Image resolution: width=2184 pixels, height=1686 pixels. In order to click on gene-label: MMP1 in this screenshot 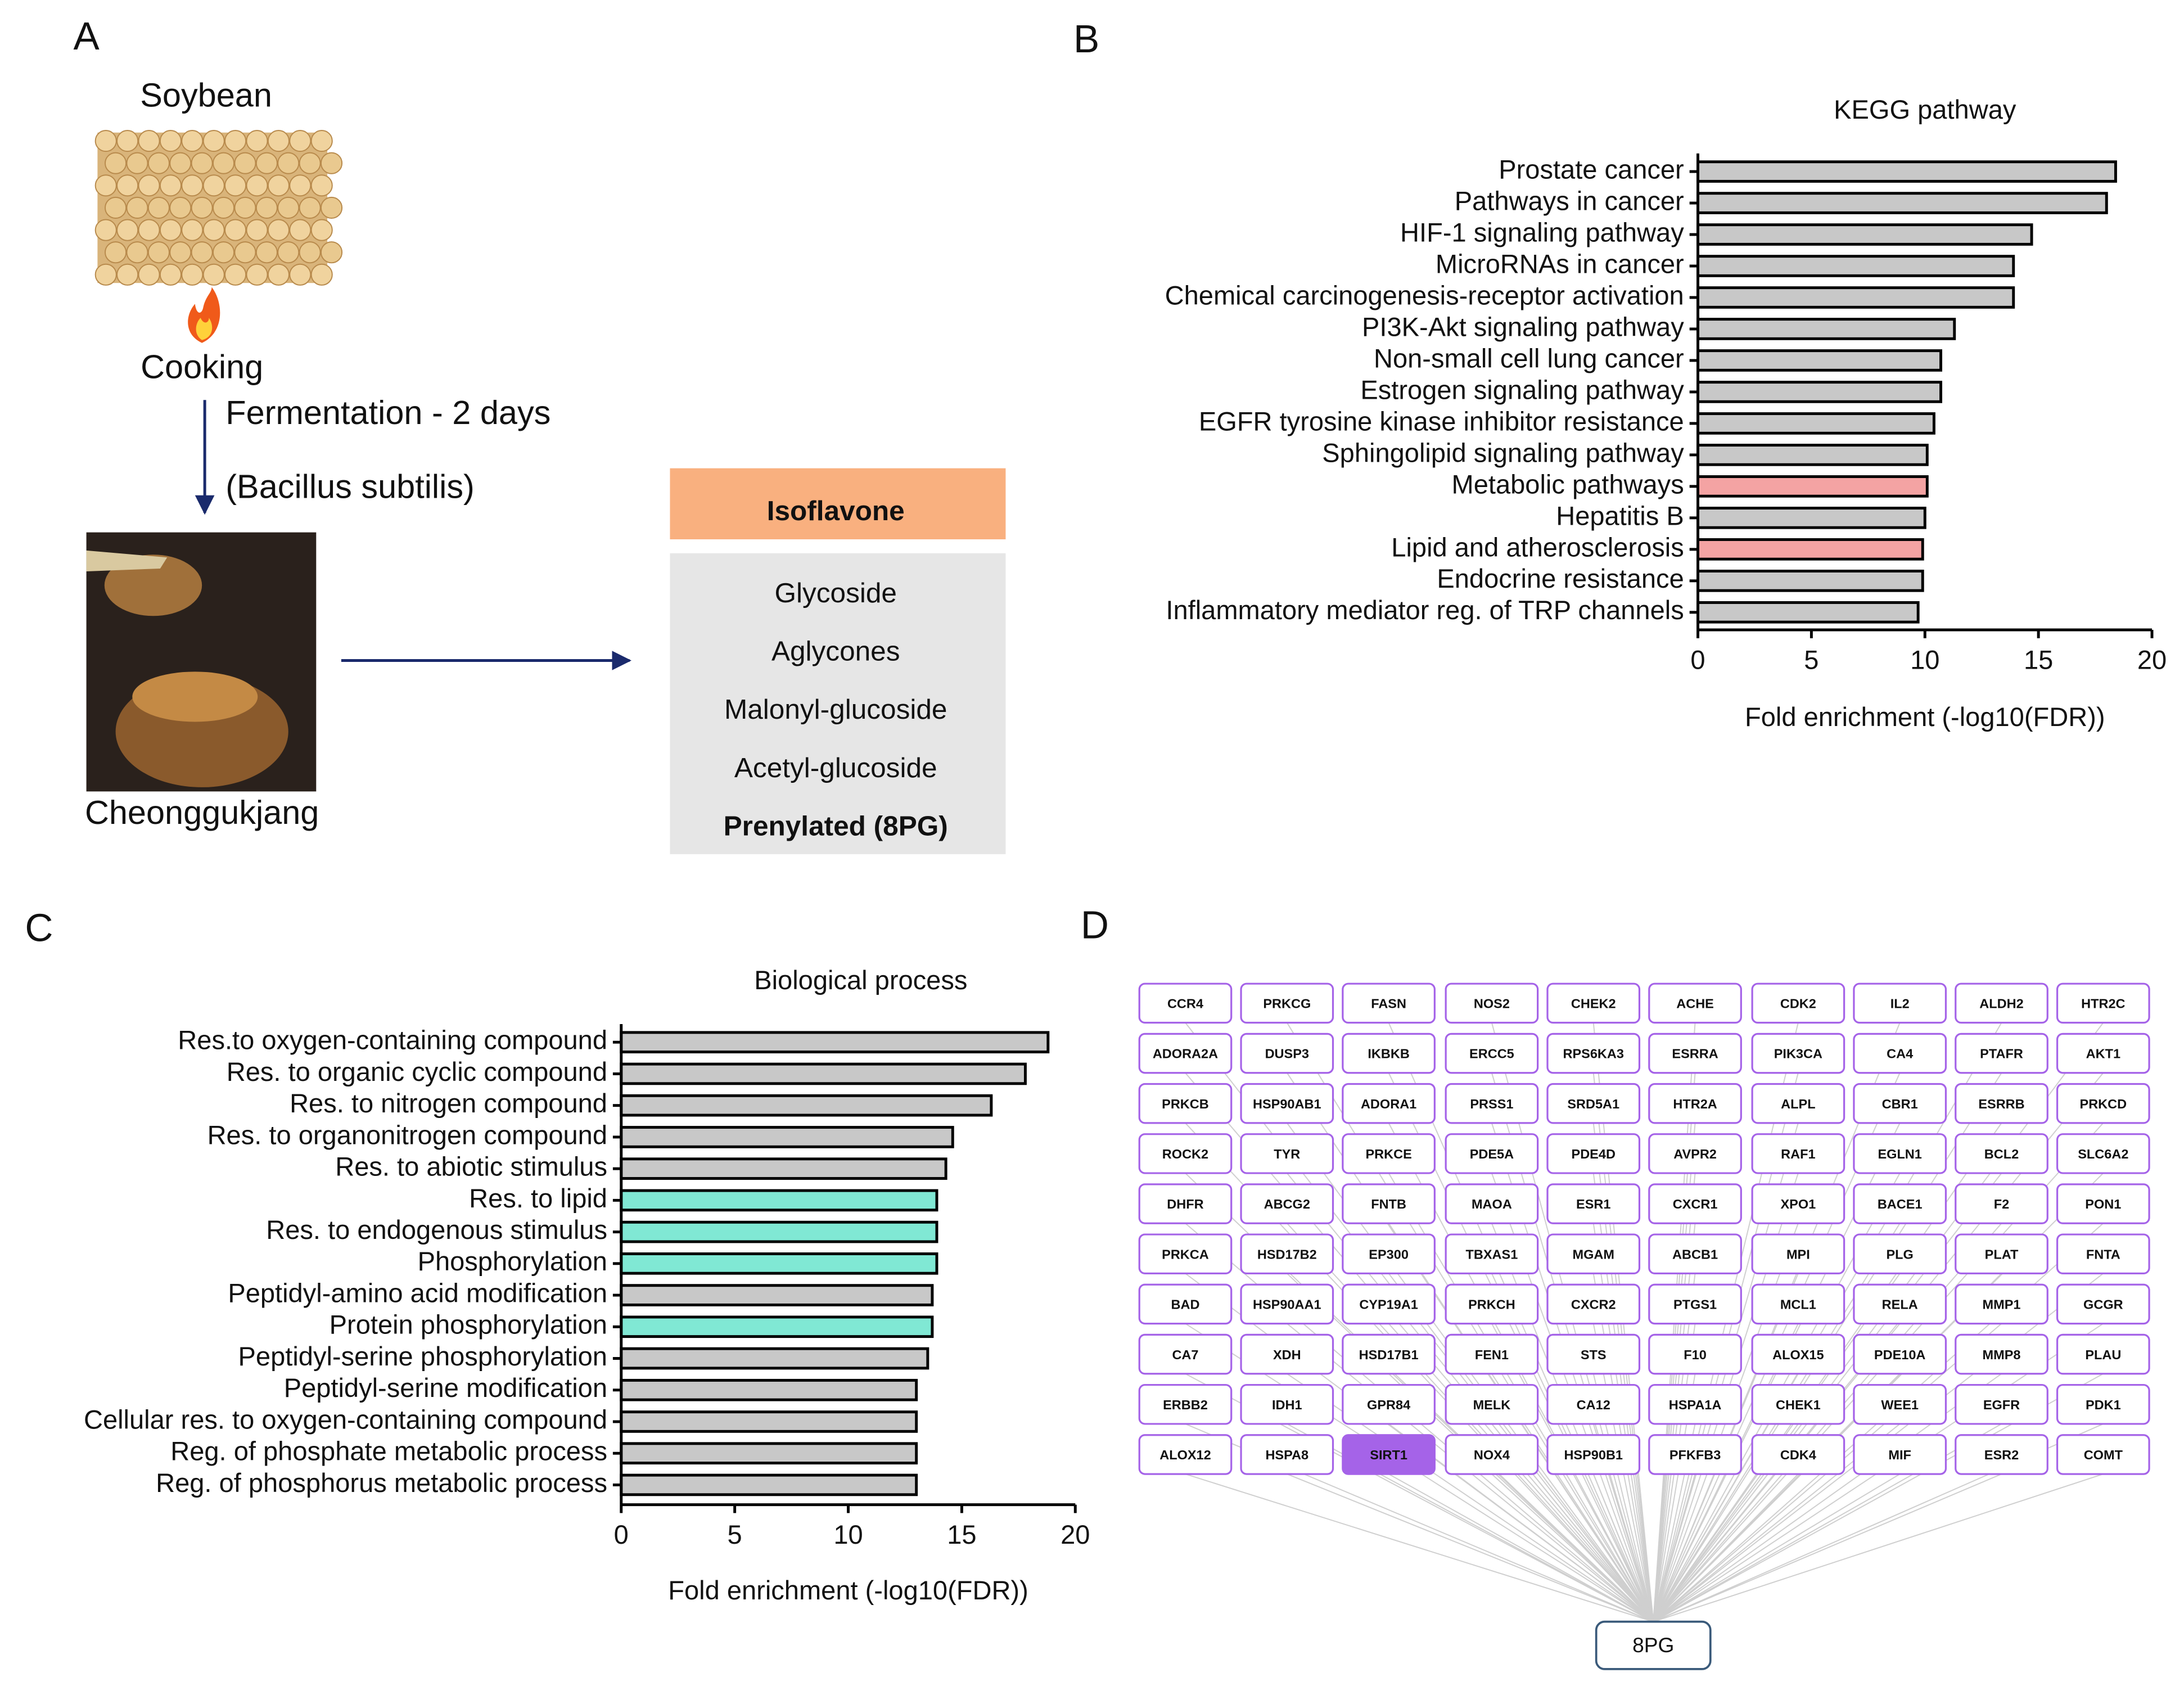, I will do `click(2002, 1304)`.